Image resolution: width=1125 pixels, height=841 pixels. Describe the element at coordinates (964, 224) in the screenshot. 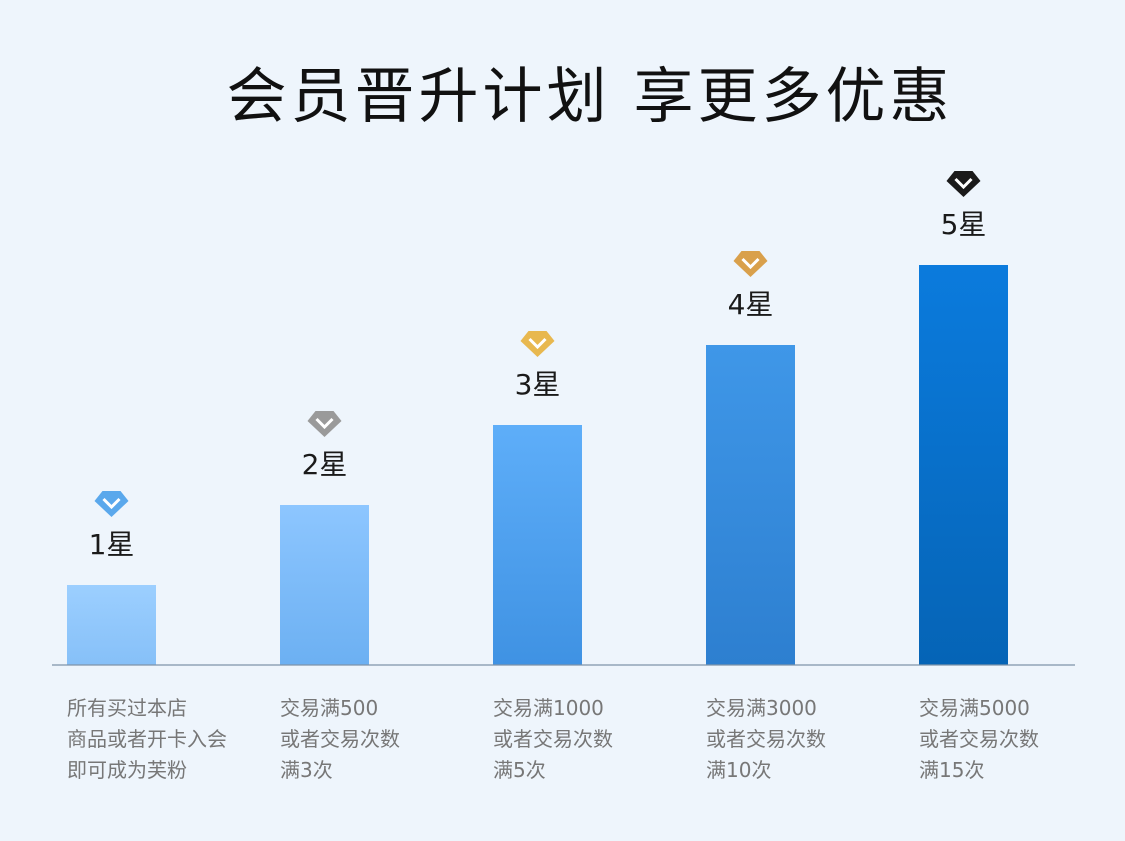

I see `level-label-5: 5星` at that location.